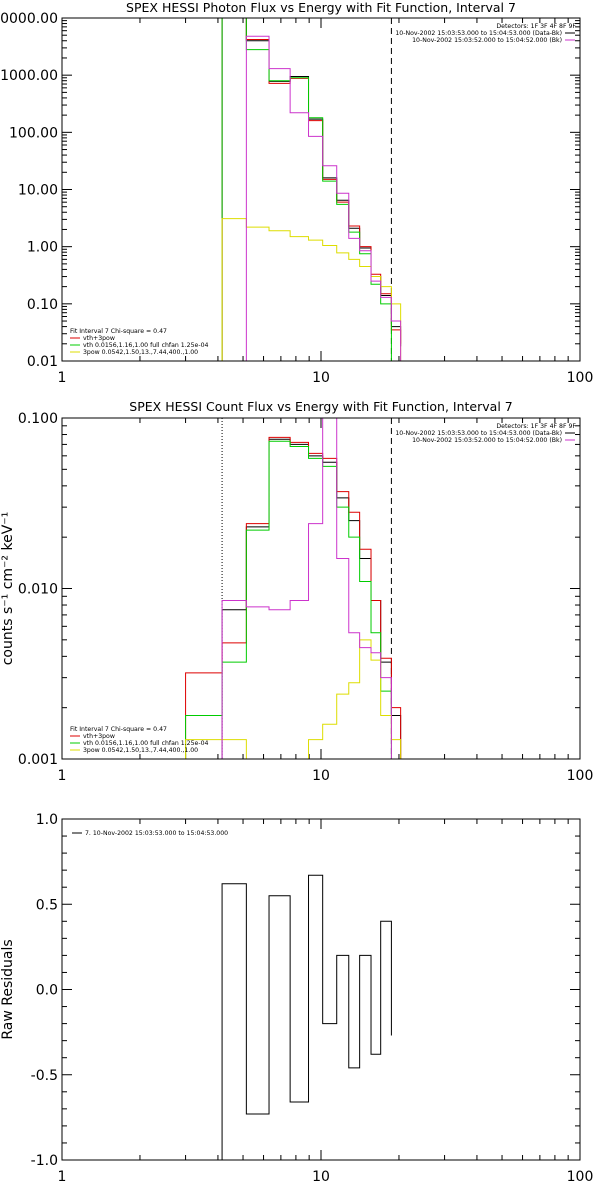 The image size is (600, 1200). Describe the element at coordinates (47, 820) in the screenshot. I see `y-tick-label: 1.0` at that location.